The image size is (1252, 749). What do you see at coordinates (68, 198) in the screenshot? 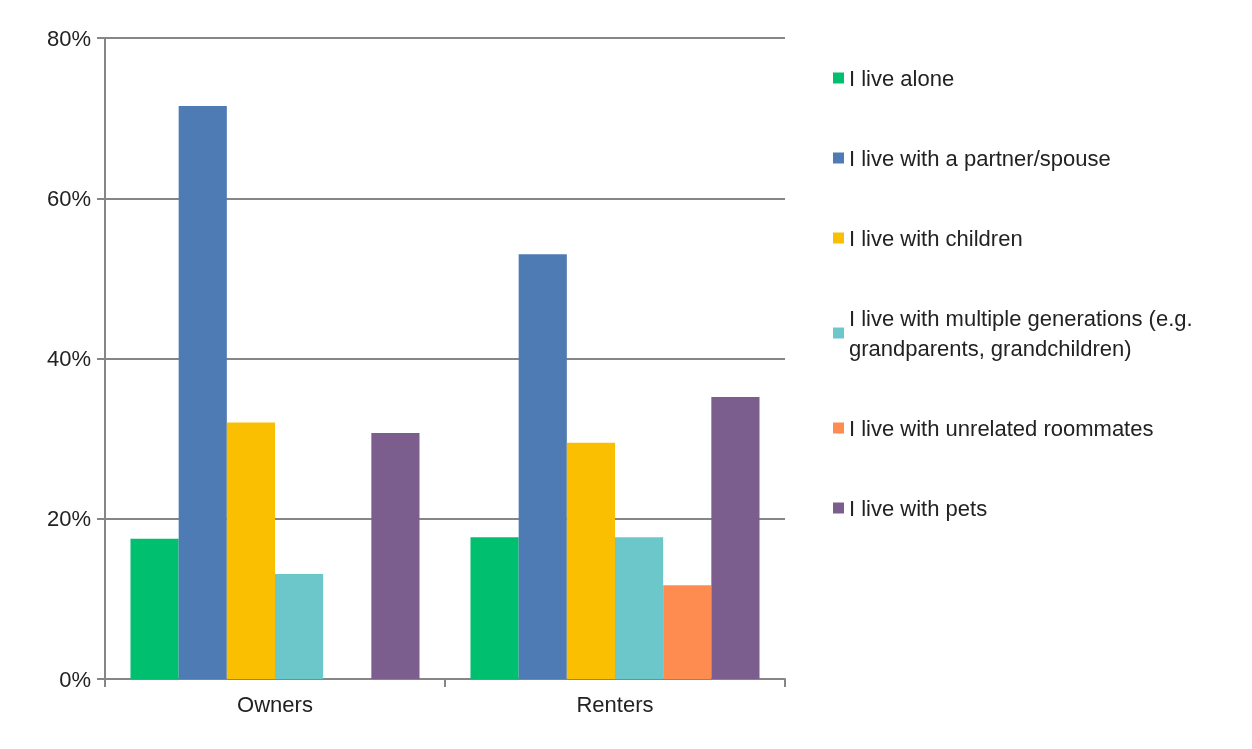
I see `y-tick-label: 60%` at bounding box center [68, 198].